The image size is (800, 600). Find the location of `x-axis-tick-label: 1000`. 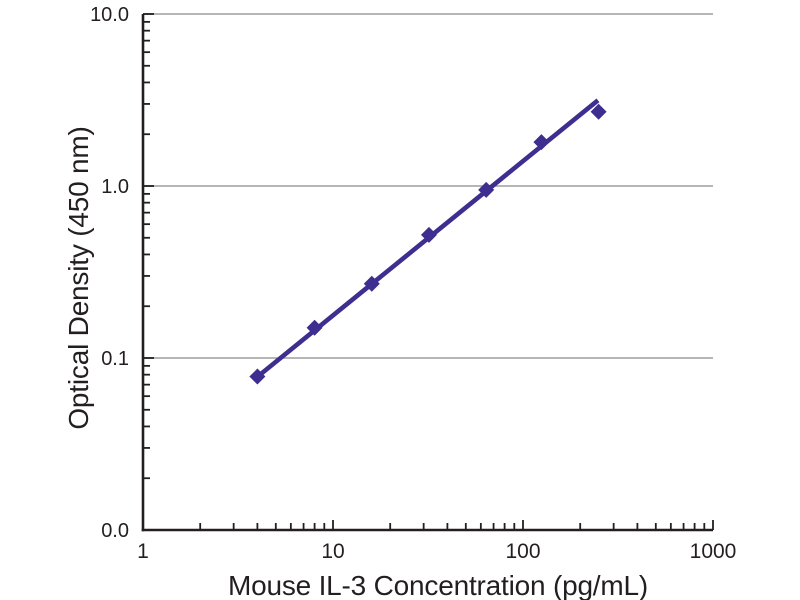

x-axis-tick-label: 1000 is located at coordinates (713, 551).